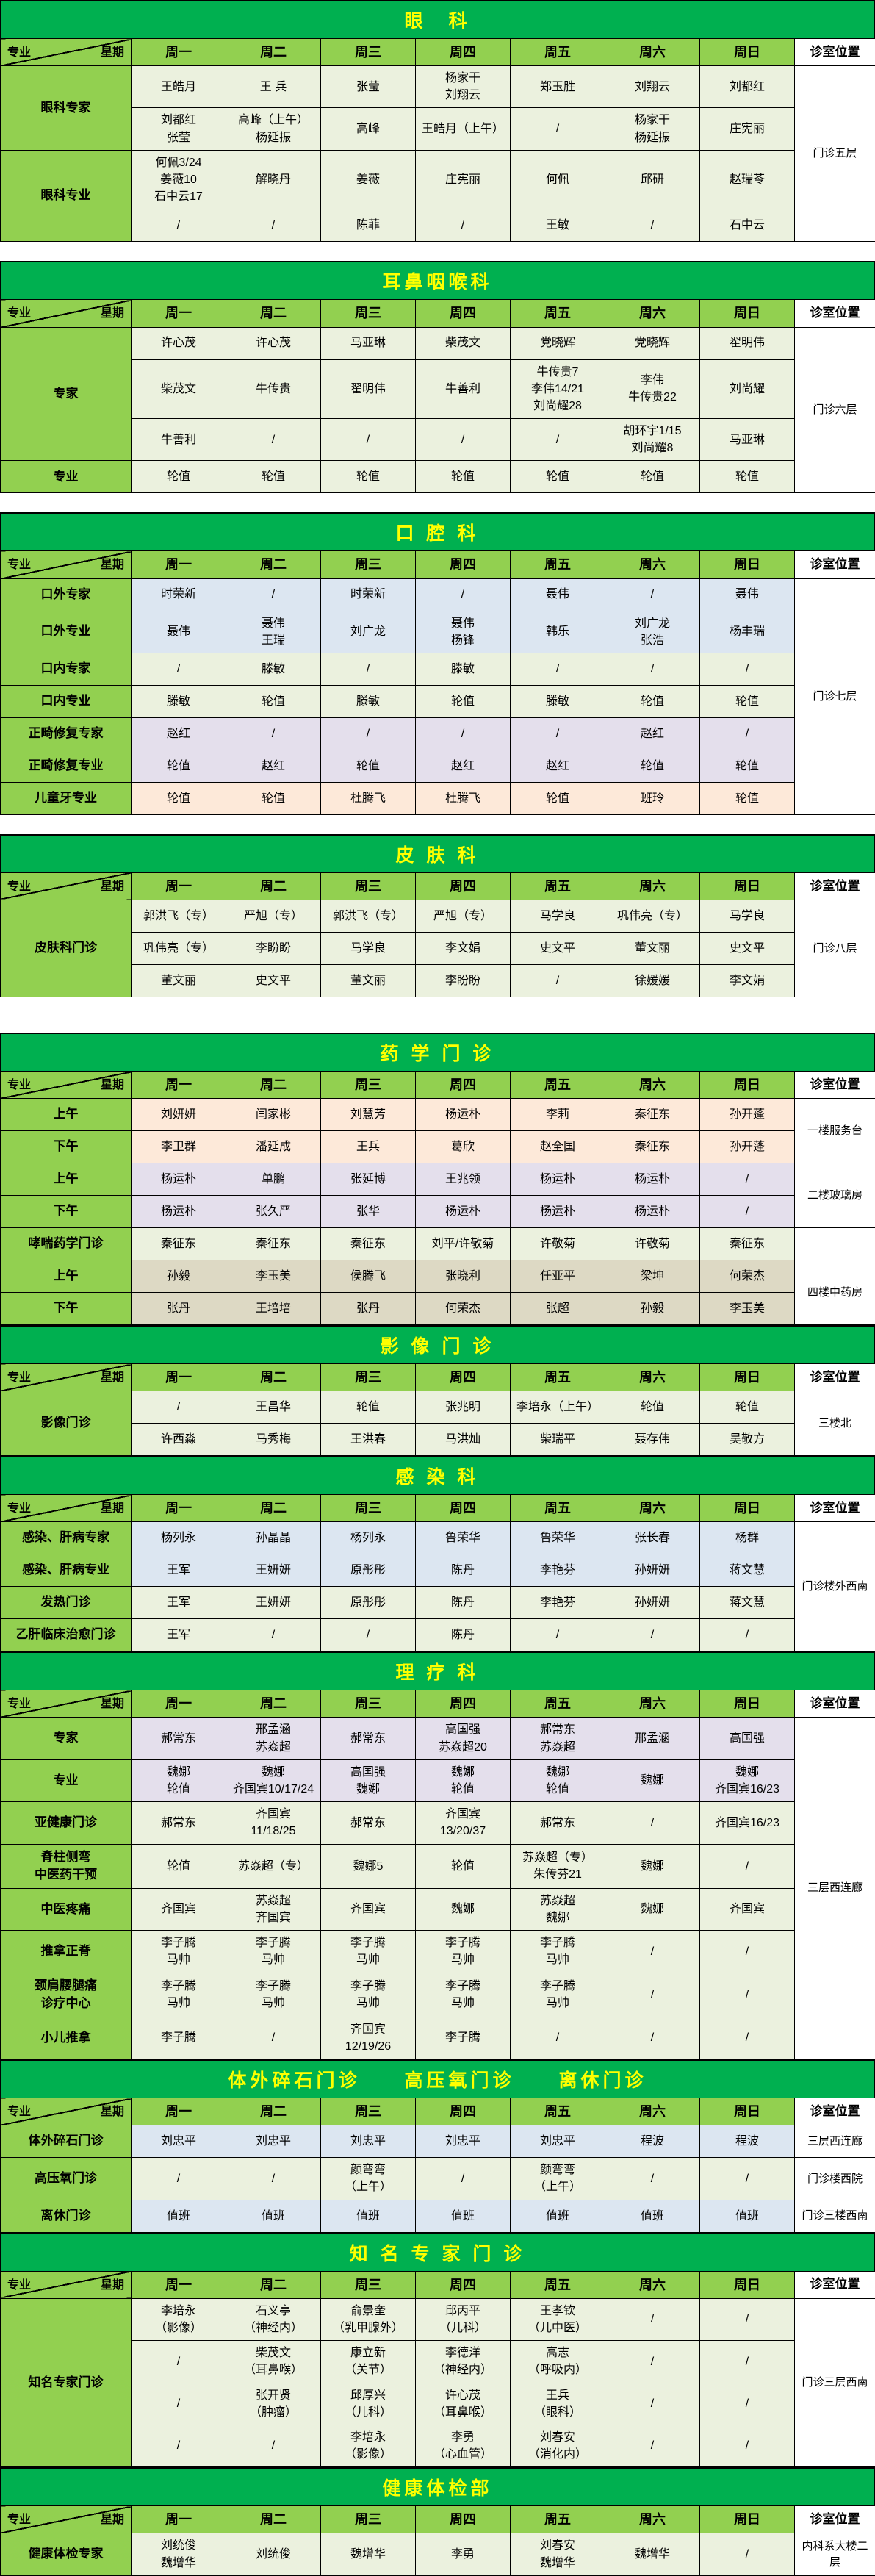 Image resolution: width=875 pixels, height=2576 pixels. I want to click on schedule-cell: 王兆领, so click(463, 1179).